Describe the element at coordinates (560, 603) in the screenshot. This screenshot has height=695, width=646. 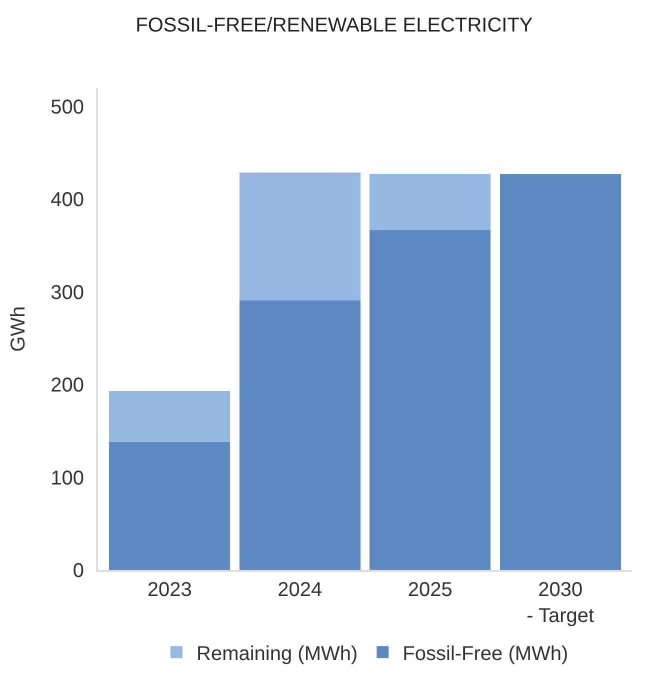
I see `x-tick-label: 2030 - Target` at that location.